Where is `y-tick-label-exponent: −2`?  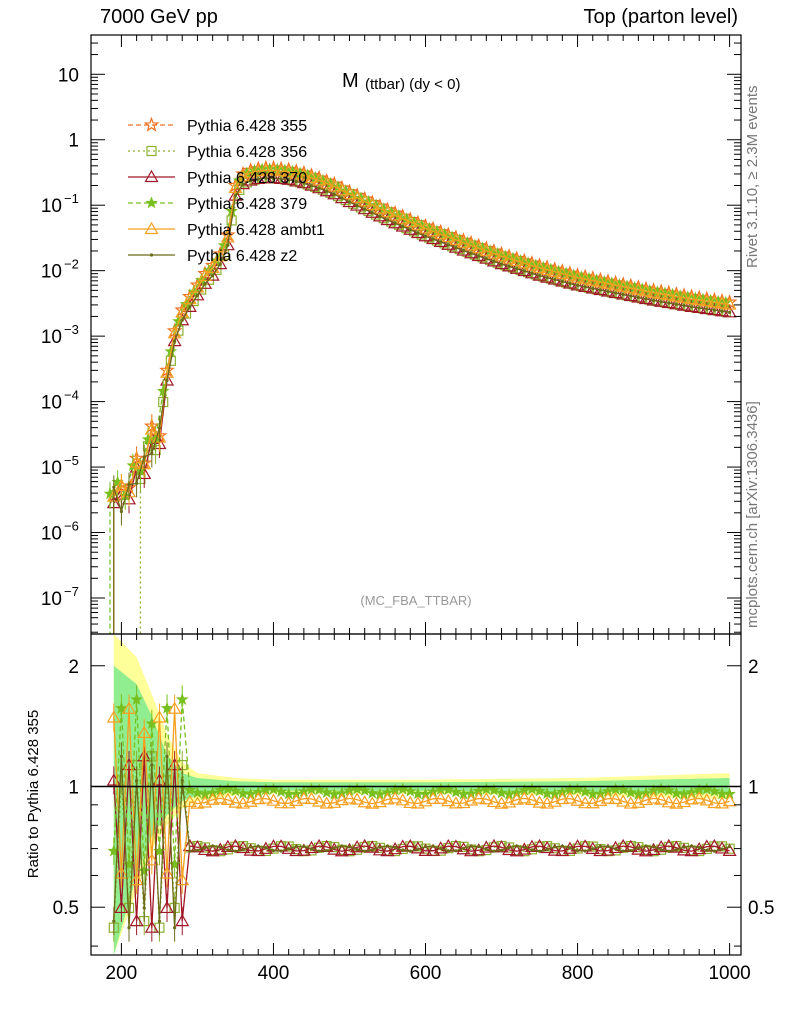 y-tick-label-exponent: −2 is located at coordinates (71, 264).